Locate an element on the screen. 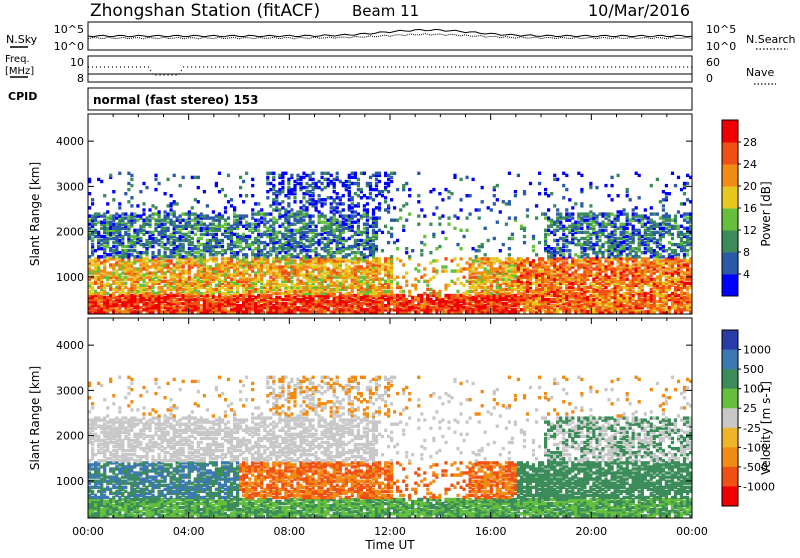 This screenshot has height=558, width=800. beam-label: Beam 11 is located at coordinates (385, 11).